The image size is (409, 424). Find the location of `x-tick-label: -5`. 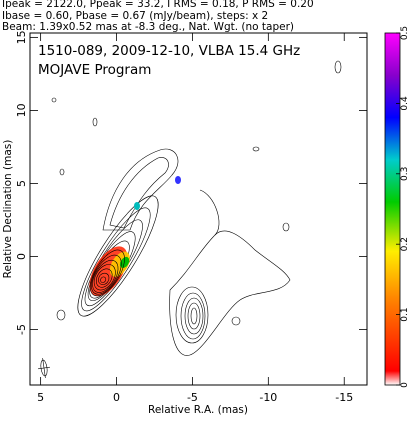

x-tick-label: -5 is located at coordinates (192, 397).